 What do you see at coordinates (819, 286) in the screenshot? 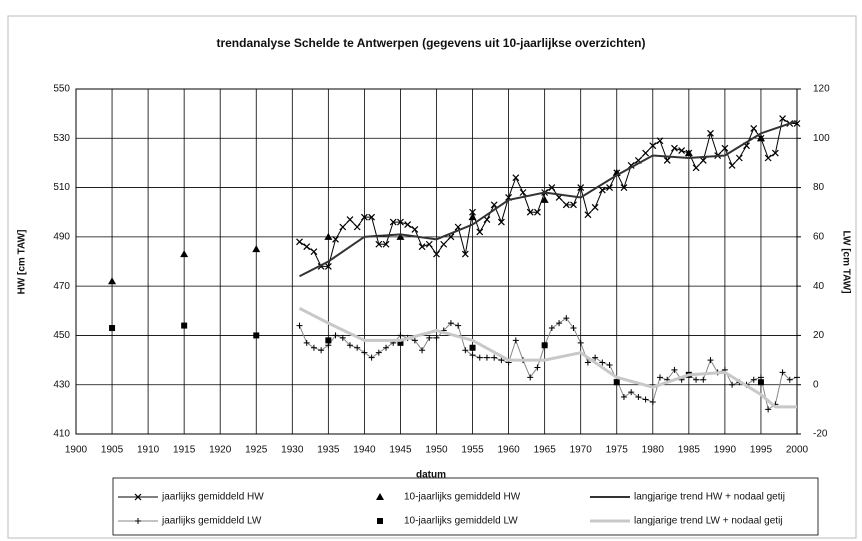
I see `y2-tick-label: 40` at bounding box center [819, 286].